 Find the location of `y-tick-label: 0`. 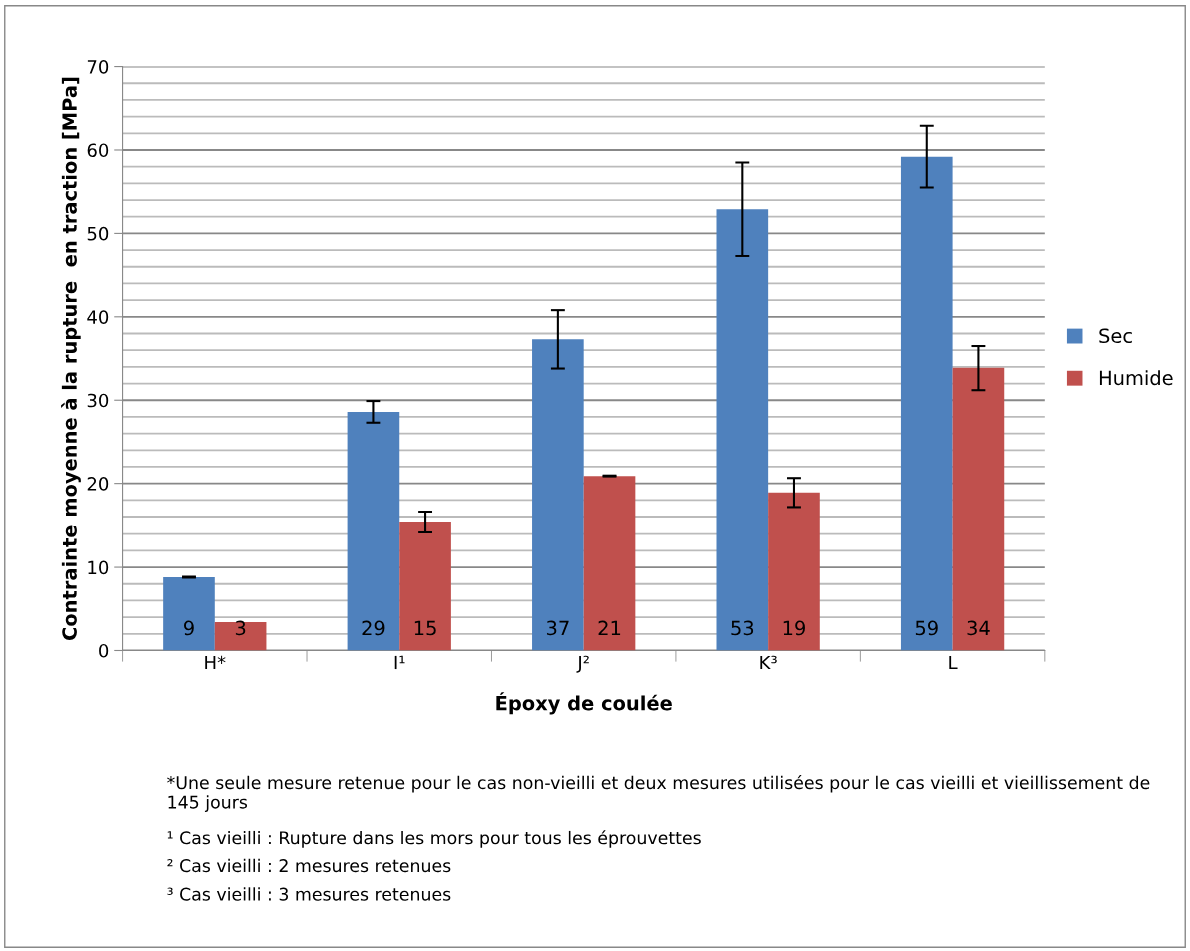

y-tick-label: 0 is located at coordinates (104, 650).